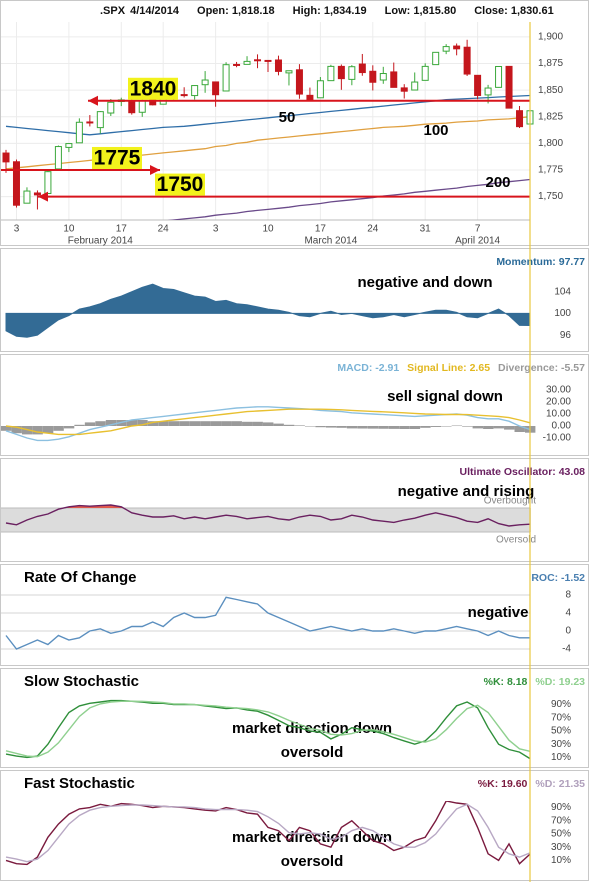 The image size is (590, 882). I want to click on x-tick-label: 3, so click(17, 229).